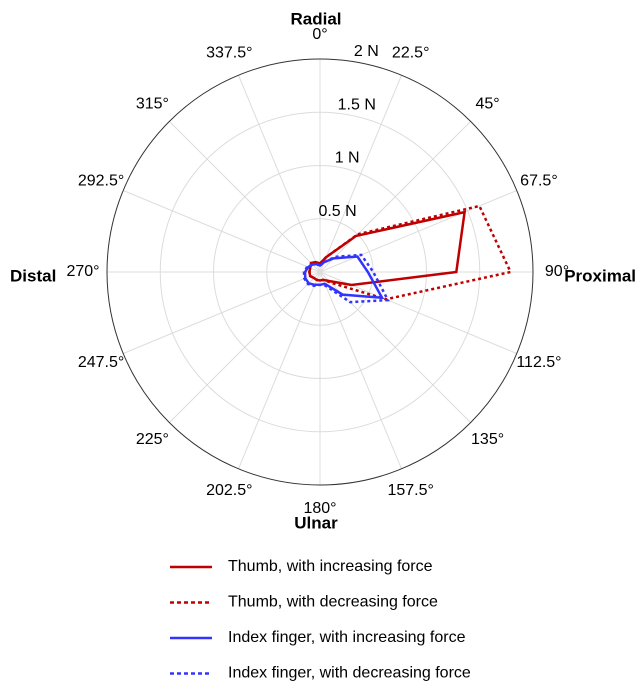  What do you see at coordinates (487, 439) in the screenshot?
I see `angle-label: 135°` at bounding box center [487, 439].